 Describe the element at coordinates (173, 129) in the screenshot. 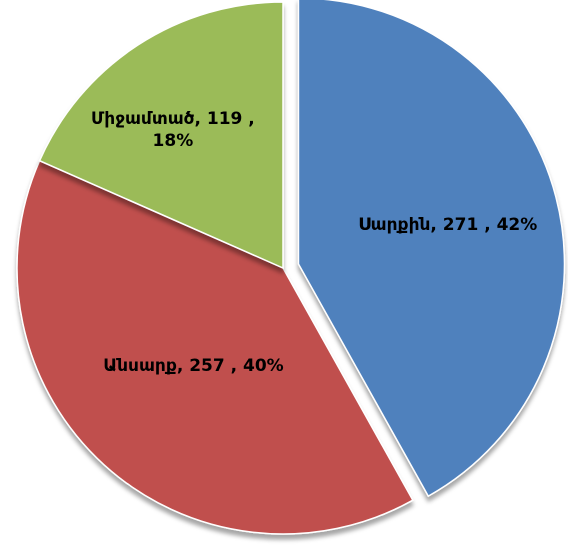

I see `data-label: Միջամտած, 119 , 18%` at that location.